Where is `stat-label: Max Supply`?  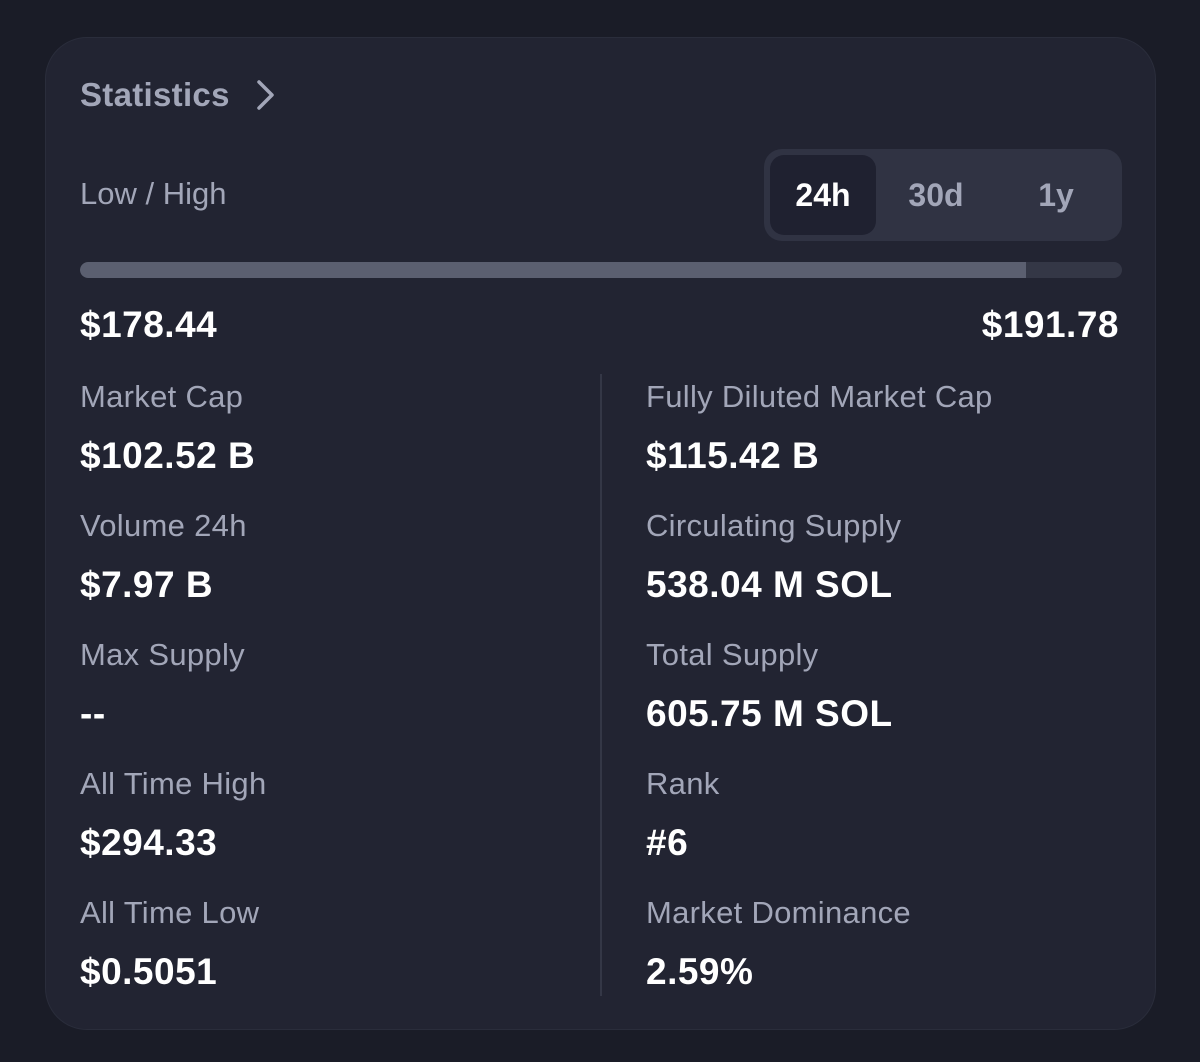 stat-label: Max Supply is located at coordinates (162, 654).